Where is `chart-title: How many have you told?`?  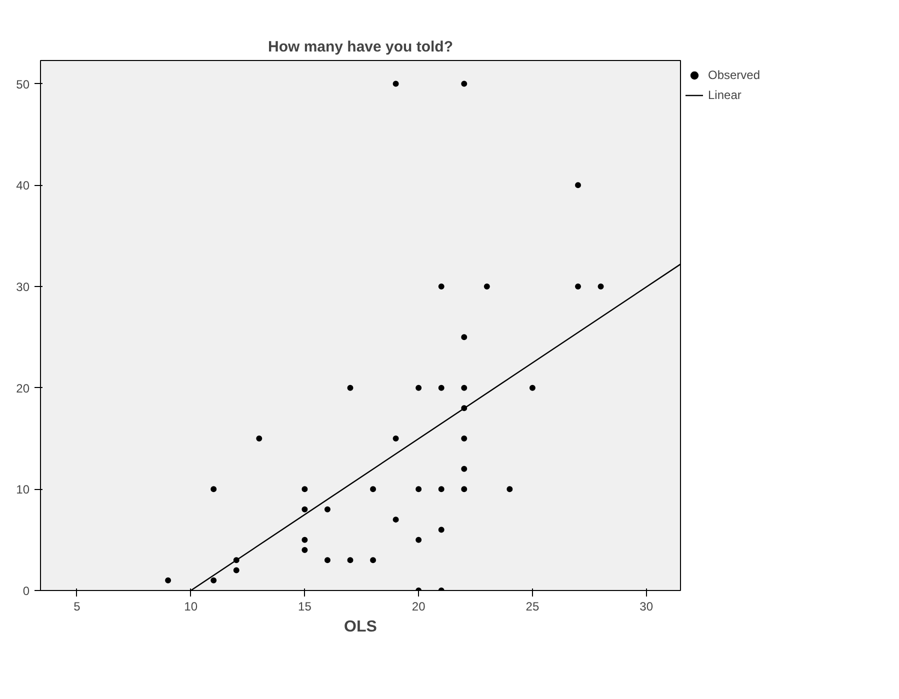 chart-title: How many have you told? is located at coordinates (361, 47).